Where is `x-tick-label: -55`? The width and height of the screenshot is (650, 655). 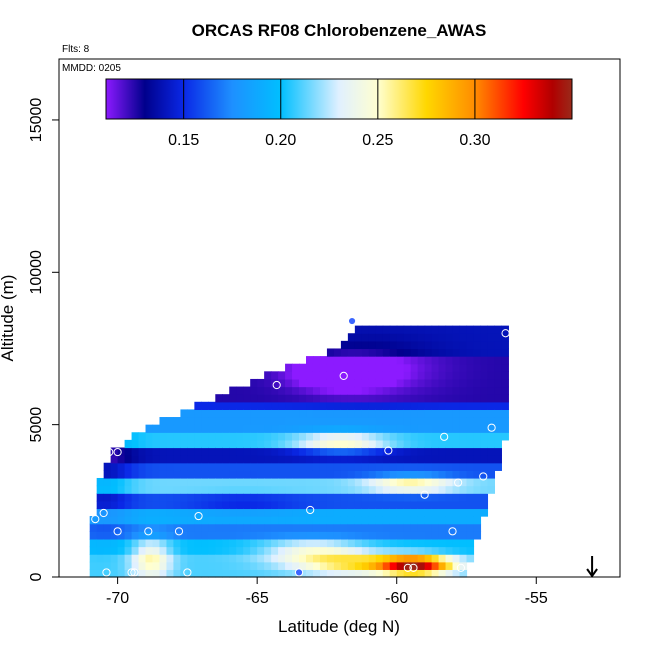 x-tick-label: -55 is located at coordinates (536, 598).